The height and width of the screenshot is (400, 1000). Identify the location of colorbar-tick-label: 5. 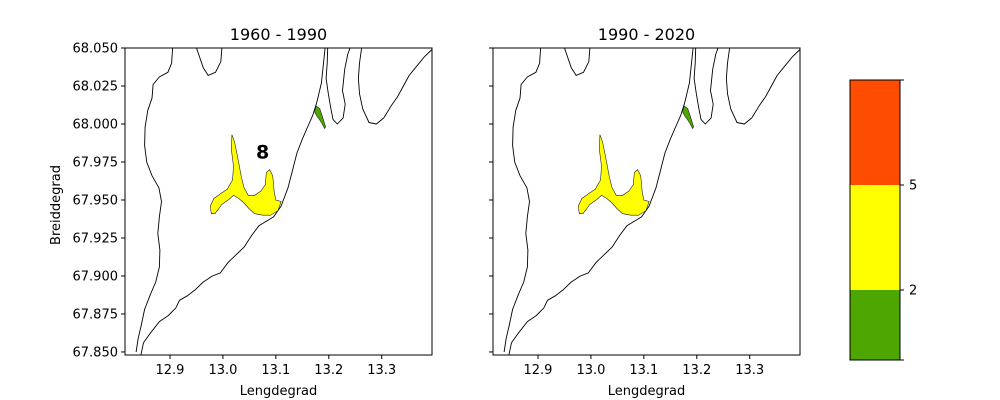
(913, 186).